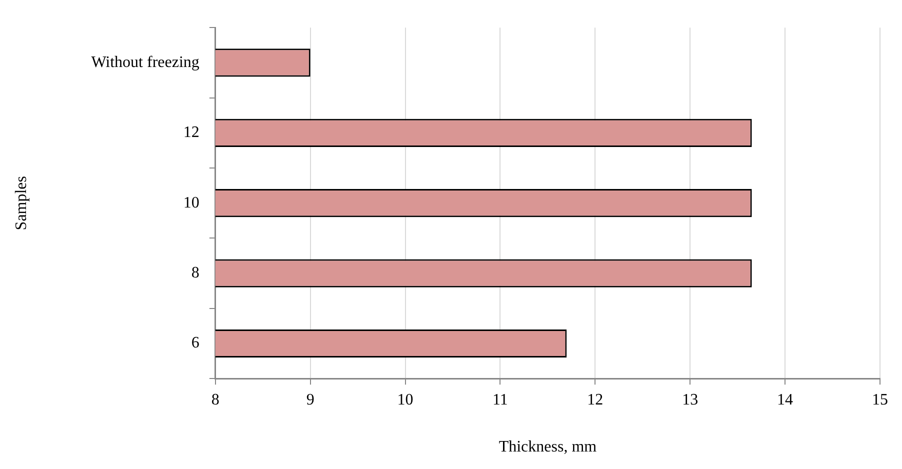 This screenshot has width=902, height=469. I want to click on x-tick-label: 14, so click(785, 399).